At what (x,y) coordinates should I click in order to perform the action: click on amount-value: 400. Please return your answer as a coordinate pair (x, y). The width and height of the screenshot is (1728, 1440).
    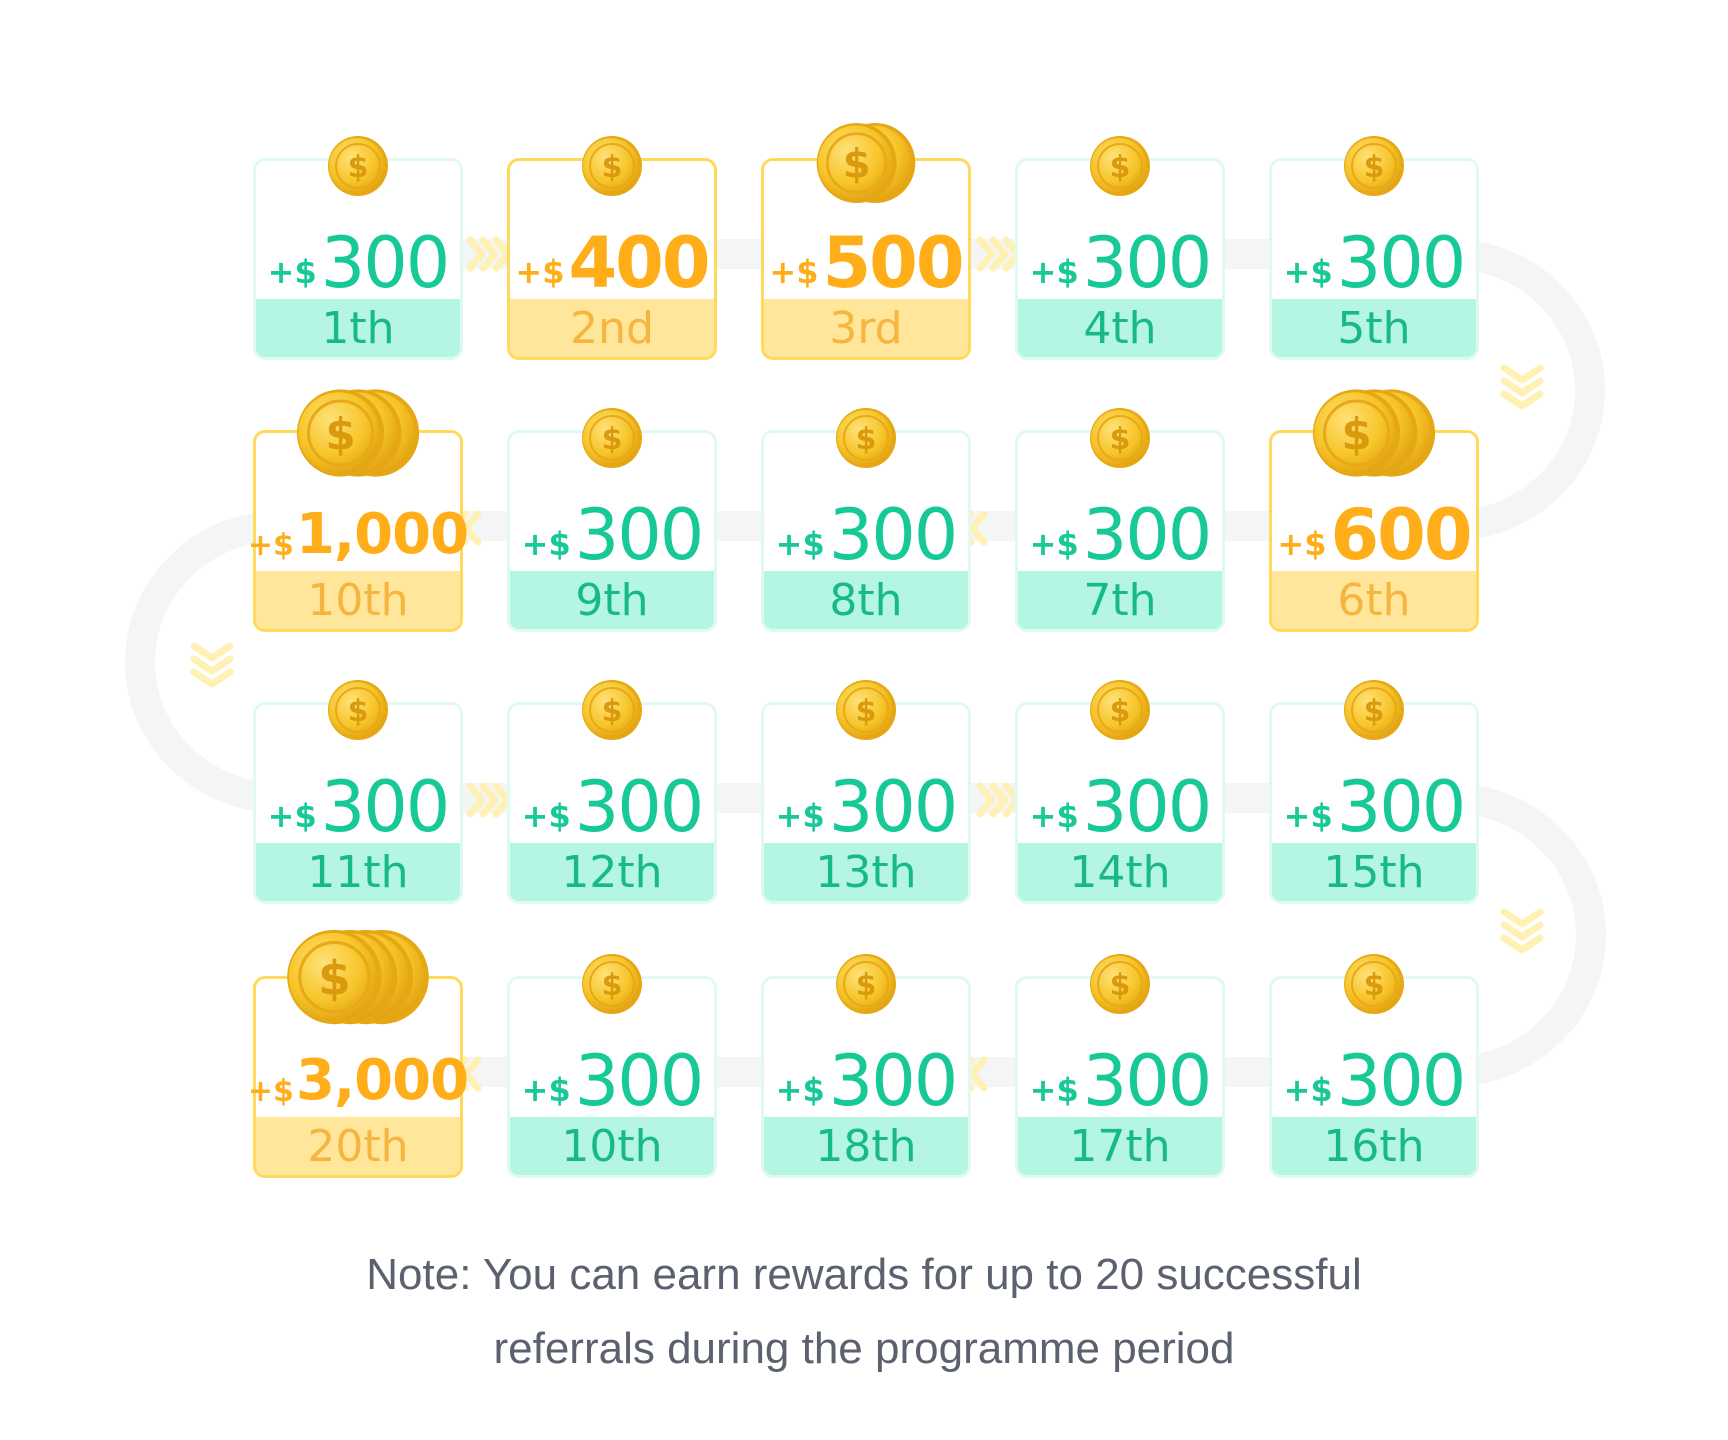
    Looking at the image, I should click on (639, 263).